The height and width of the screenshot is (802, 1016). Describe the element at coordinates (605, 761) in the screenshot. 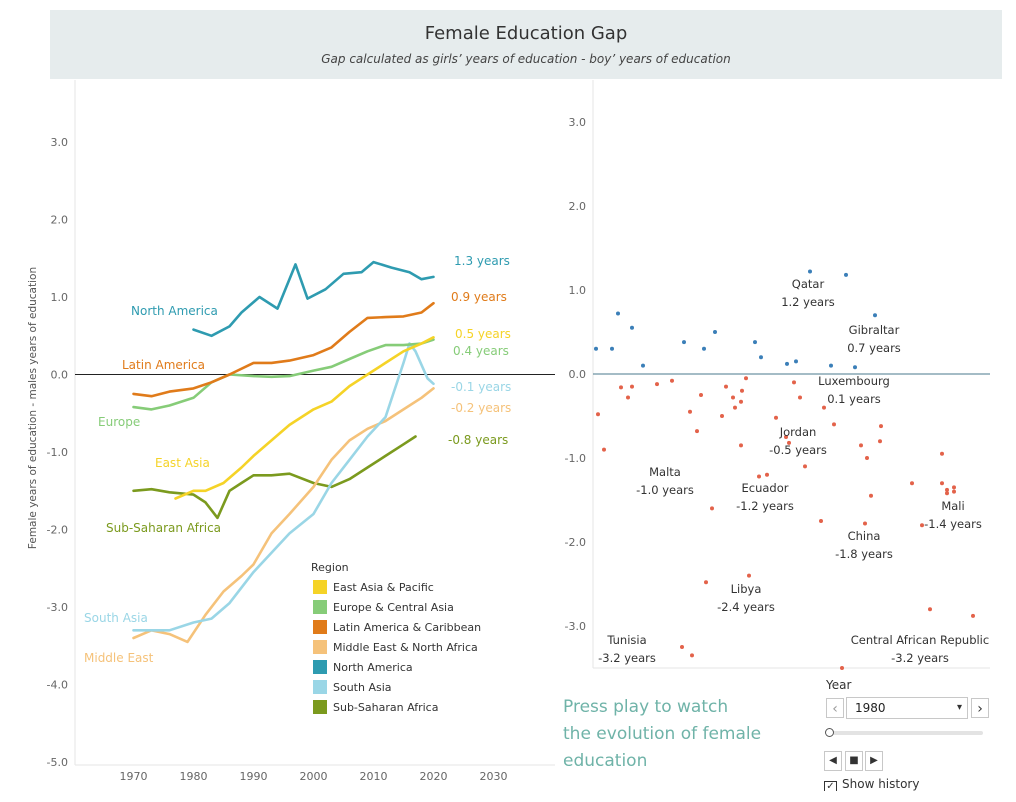

I see `play-prompt-line-3: education` at that location.